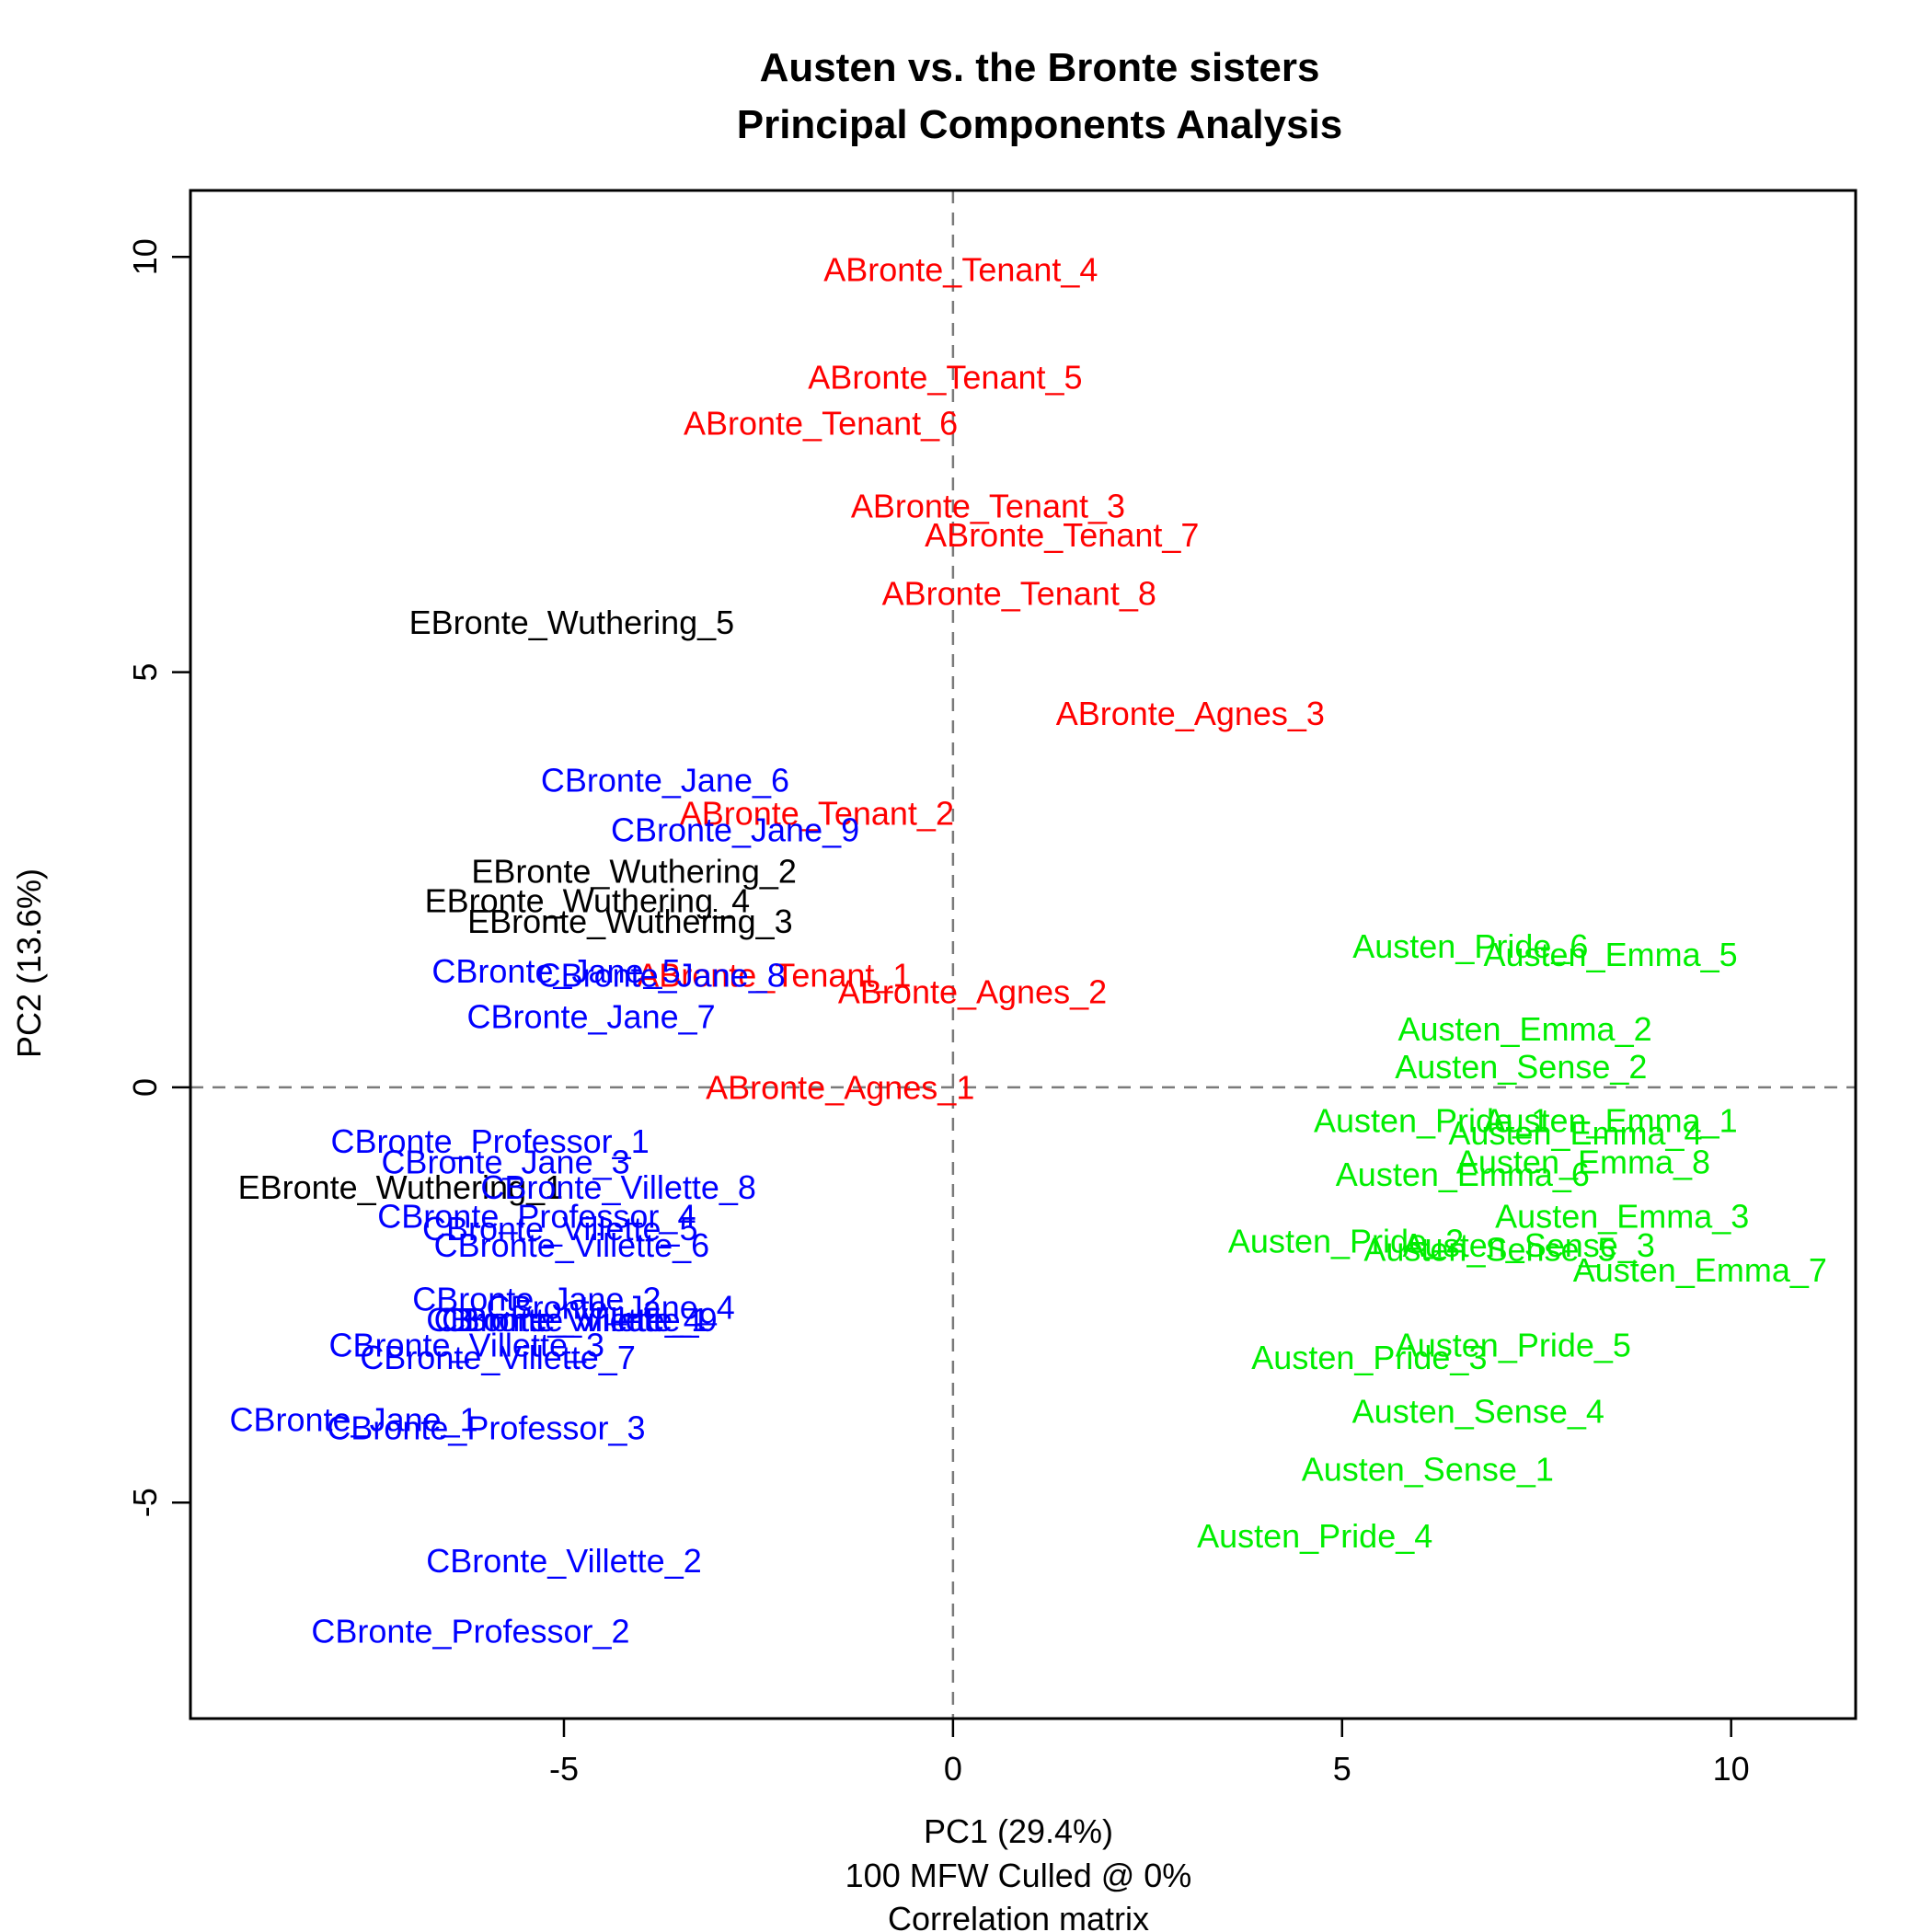 This screenshot has width=1932, height=1932. Describe the element at coordinates (1521, 1067) in the screenshot. I see `point-label-austen-sense-2: Austen_Sense_2` at that location.